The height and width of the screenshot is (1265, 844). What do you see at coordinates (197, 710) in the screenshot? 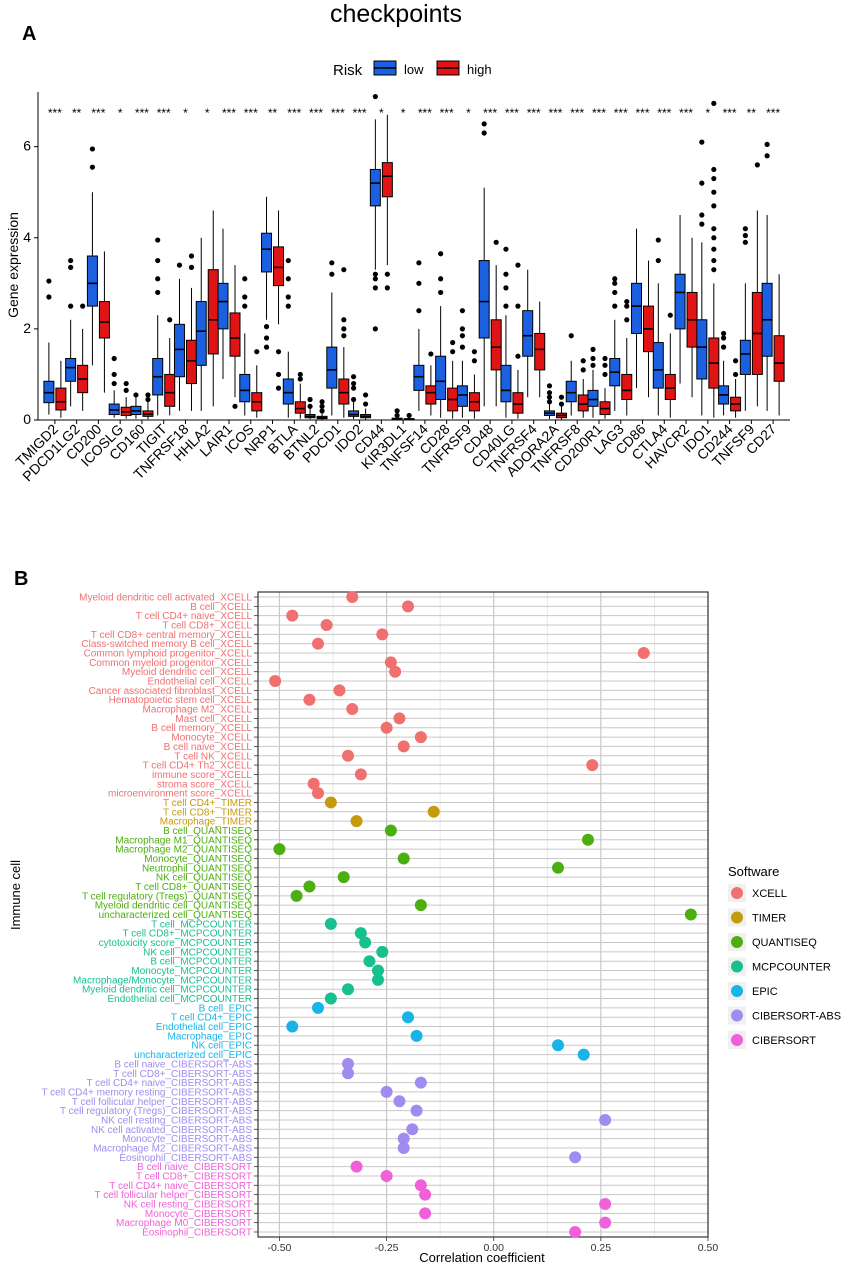
I see `immune-cell-label: Macrophage M2_XCELL` at bounding box center [197, 710].